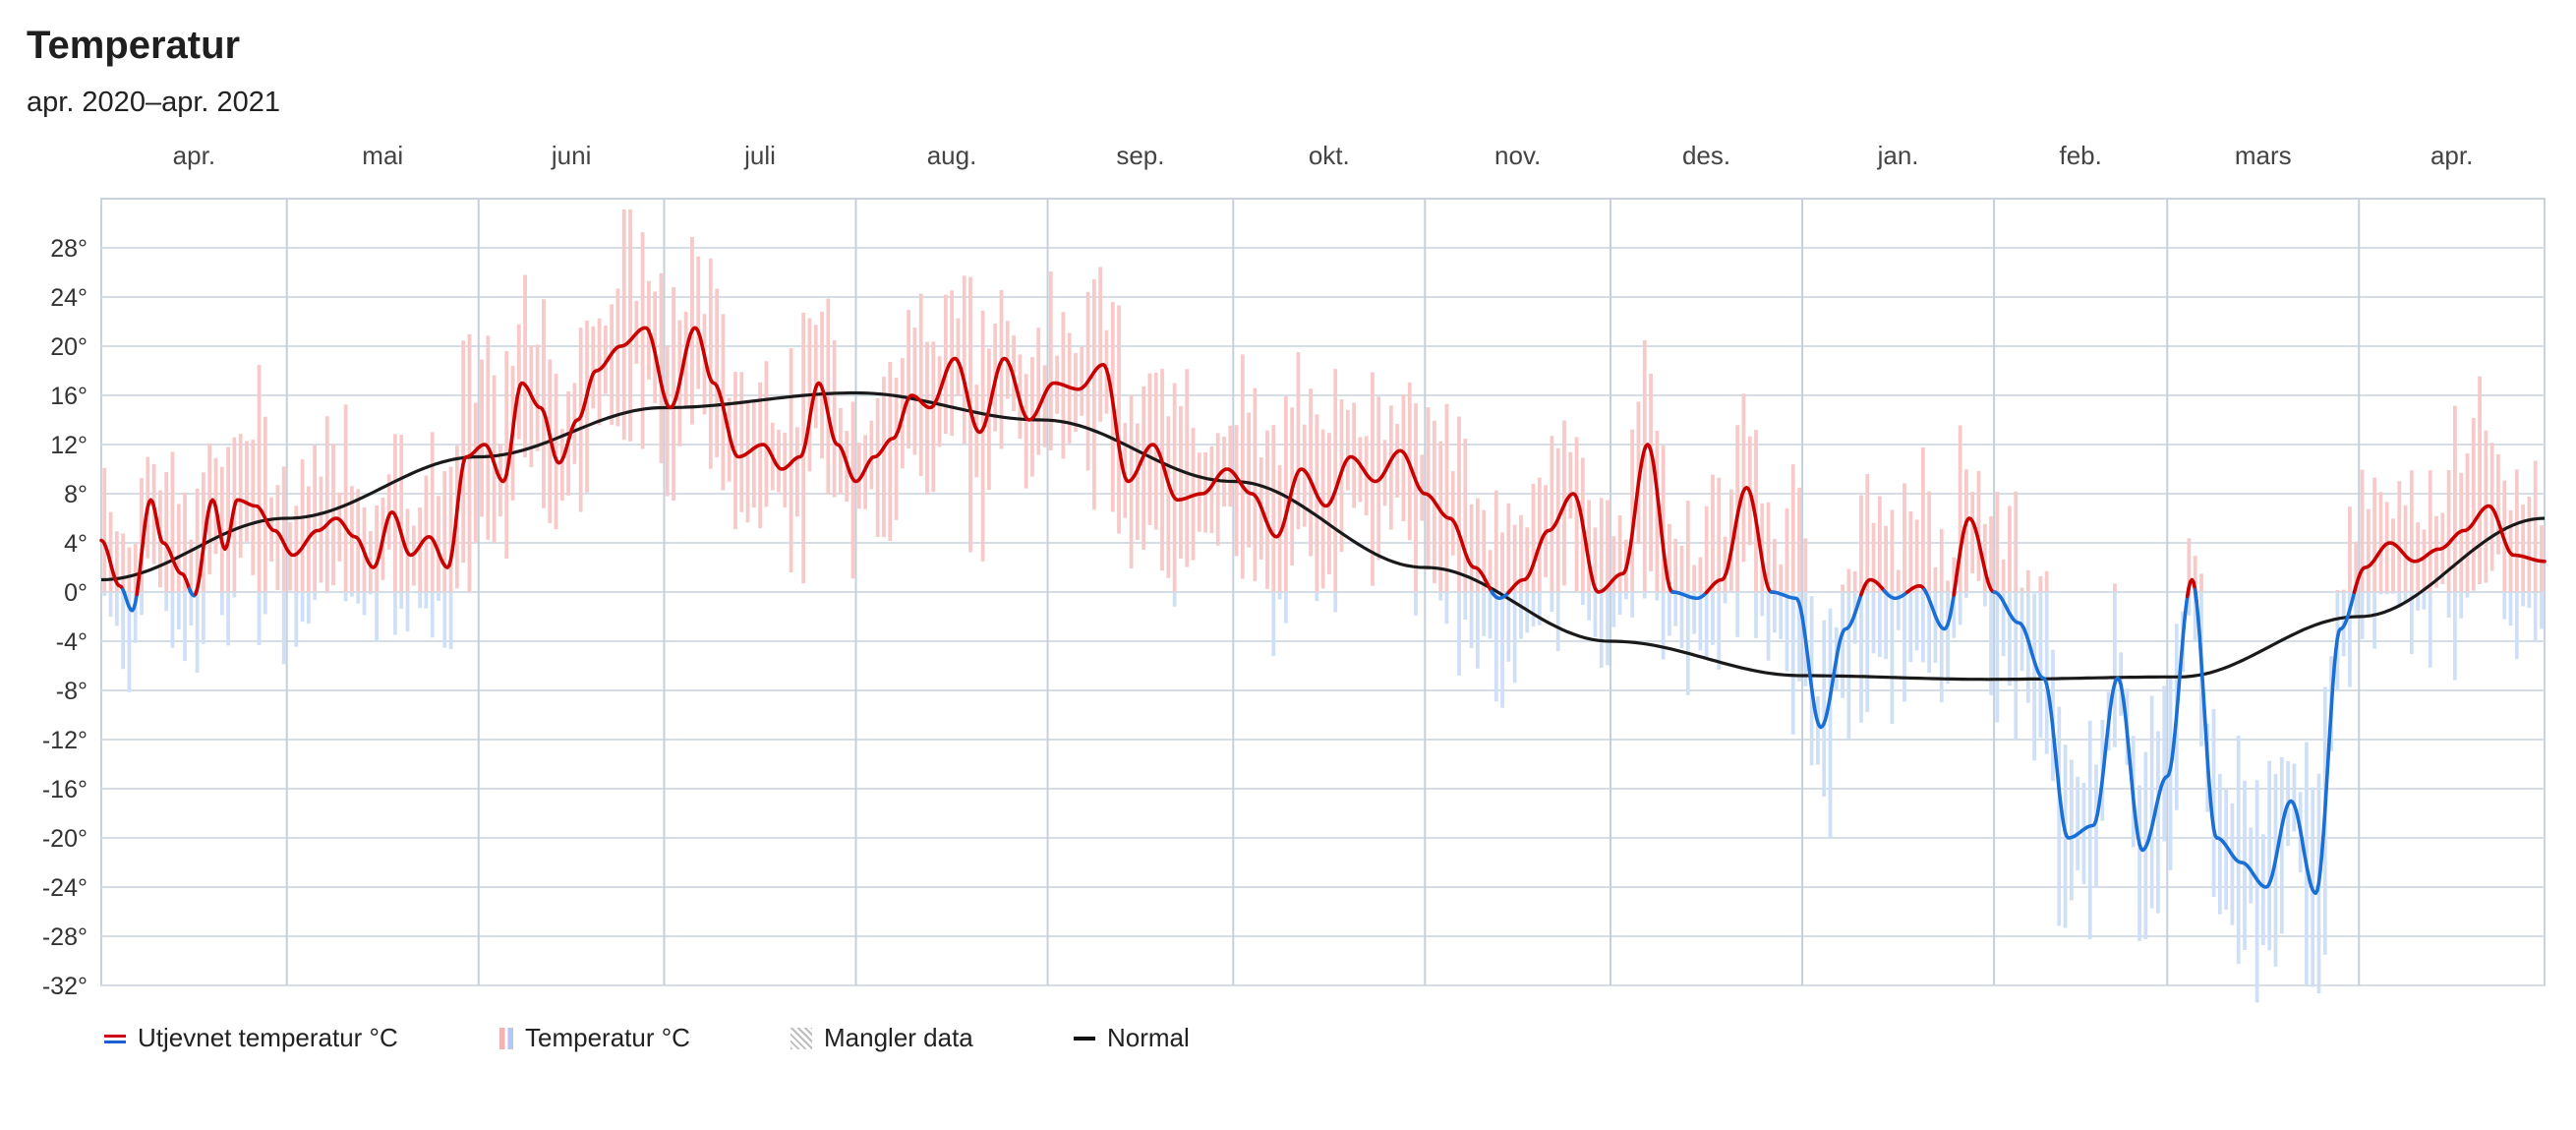 The height and width of the screenshot is (1130, 2576). I want to click on legend-item-normal: Normal, so click(1132, 1038).